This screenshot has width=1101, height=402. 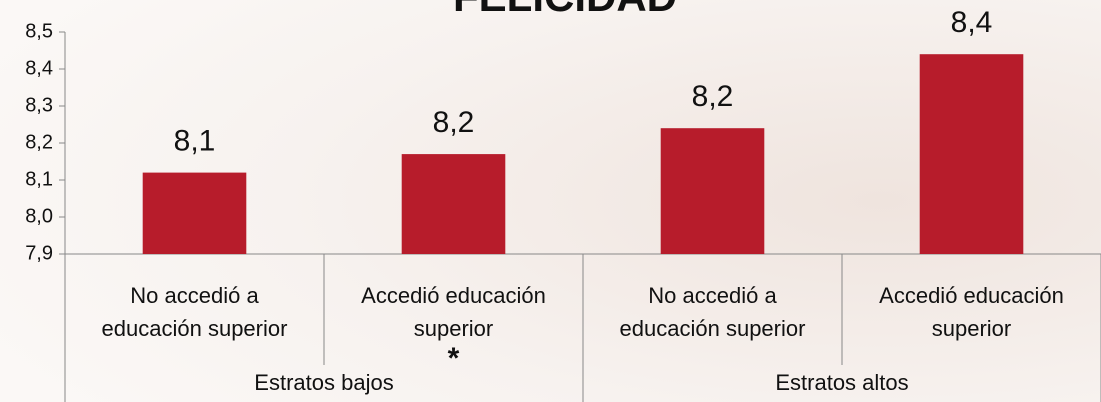 I want to click on y-tick-label: 8,5, so click(x=39, y=31).